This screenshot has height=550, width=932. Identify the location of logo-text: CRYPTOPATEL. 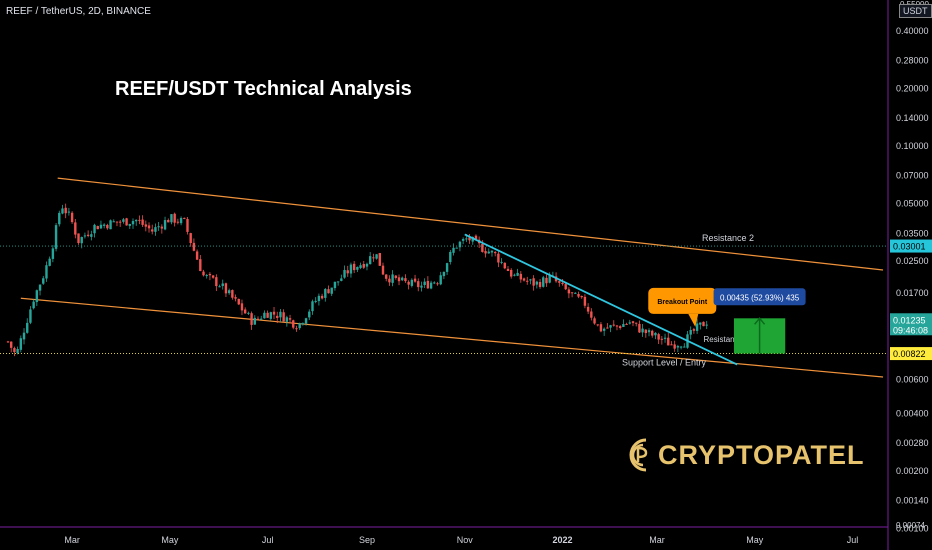
(761, 454).